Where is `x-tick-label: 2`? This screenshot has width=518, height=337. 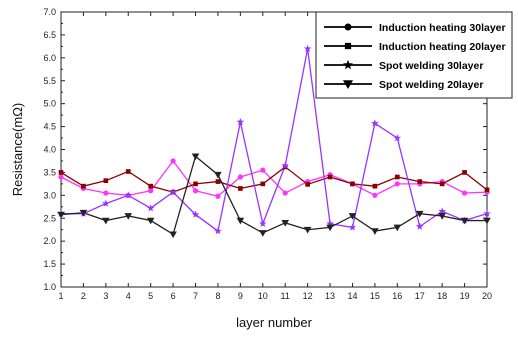
x-tick-label: 2 is located at coordinates (83, 296).